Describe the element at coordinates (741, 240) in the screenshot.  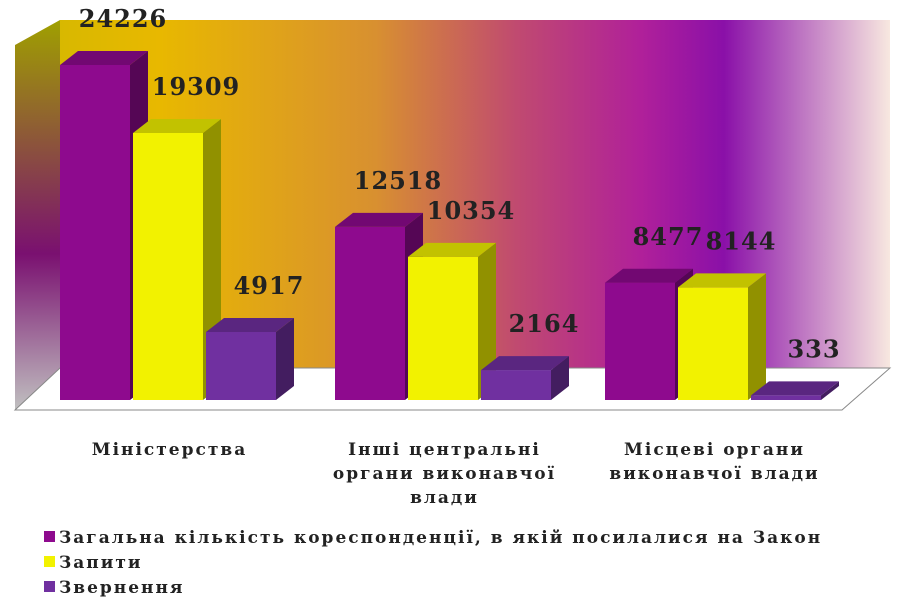
I see `value-label: 8144` at that location.